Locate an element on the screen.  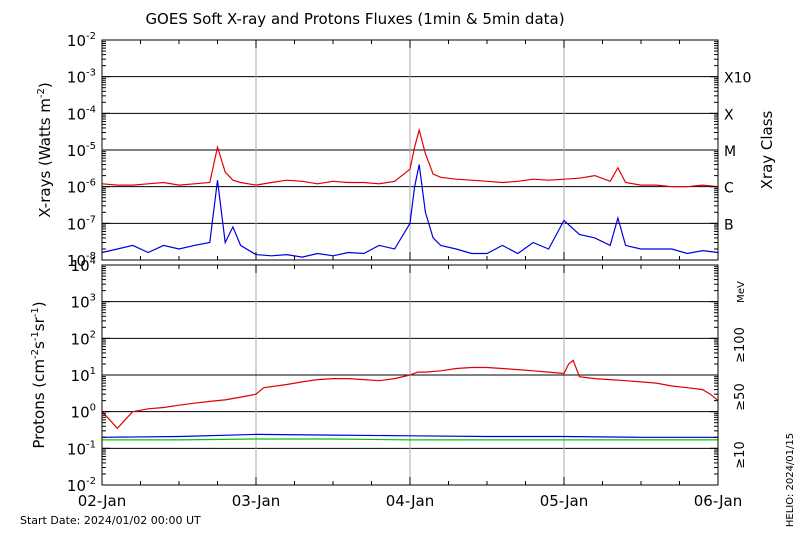
xray-class-axis-label: Xray Class is located at coordinates (767, 149).